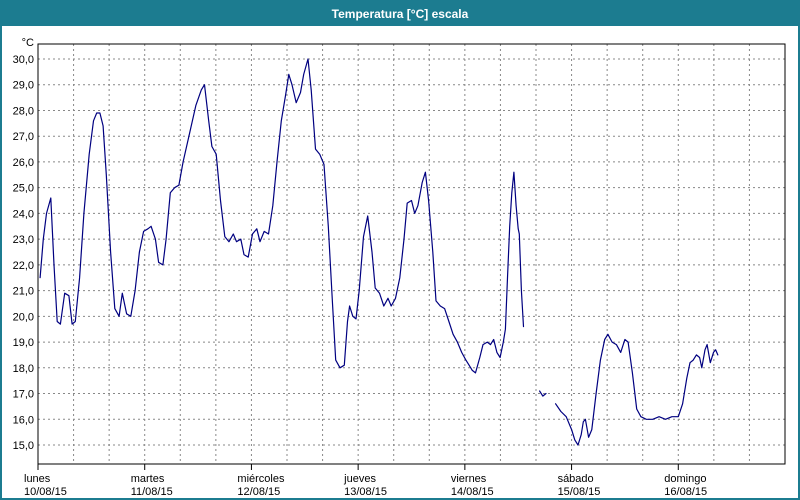 The image size is (800, 500). I want to click on svg-text: 29,0, so click(23, 86).